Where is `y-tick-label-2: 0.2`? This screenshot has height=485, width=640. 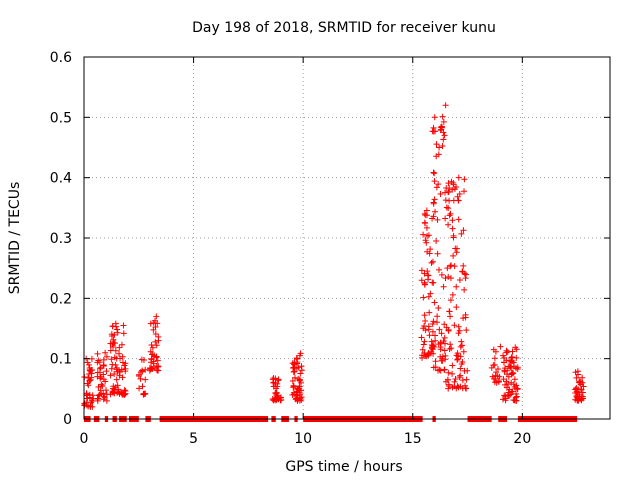
y-tick-label-2: 0.2 is located at coordinates (61, 299).